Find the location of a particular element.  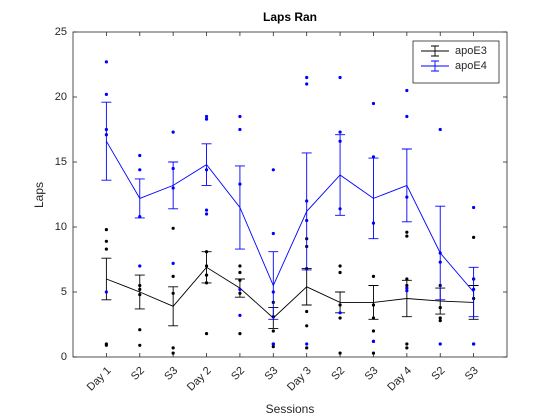

chart-title: Laps Ran is located at coordinates (290, 17).